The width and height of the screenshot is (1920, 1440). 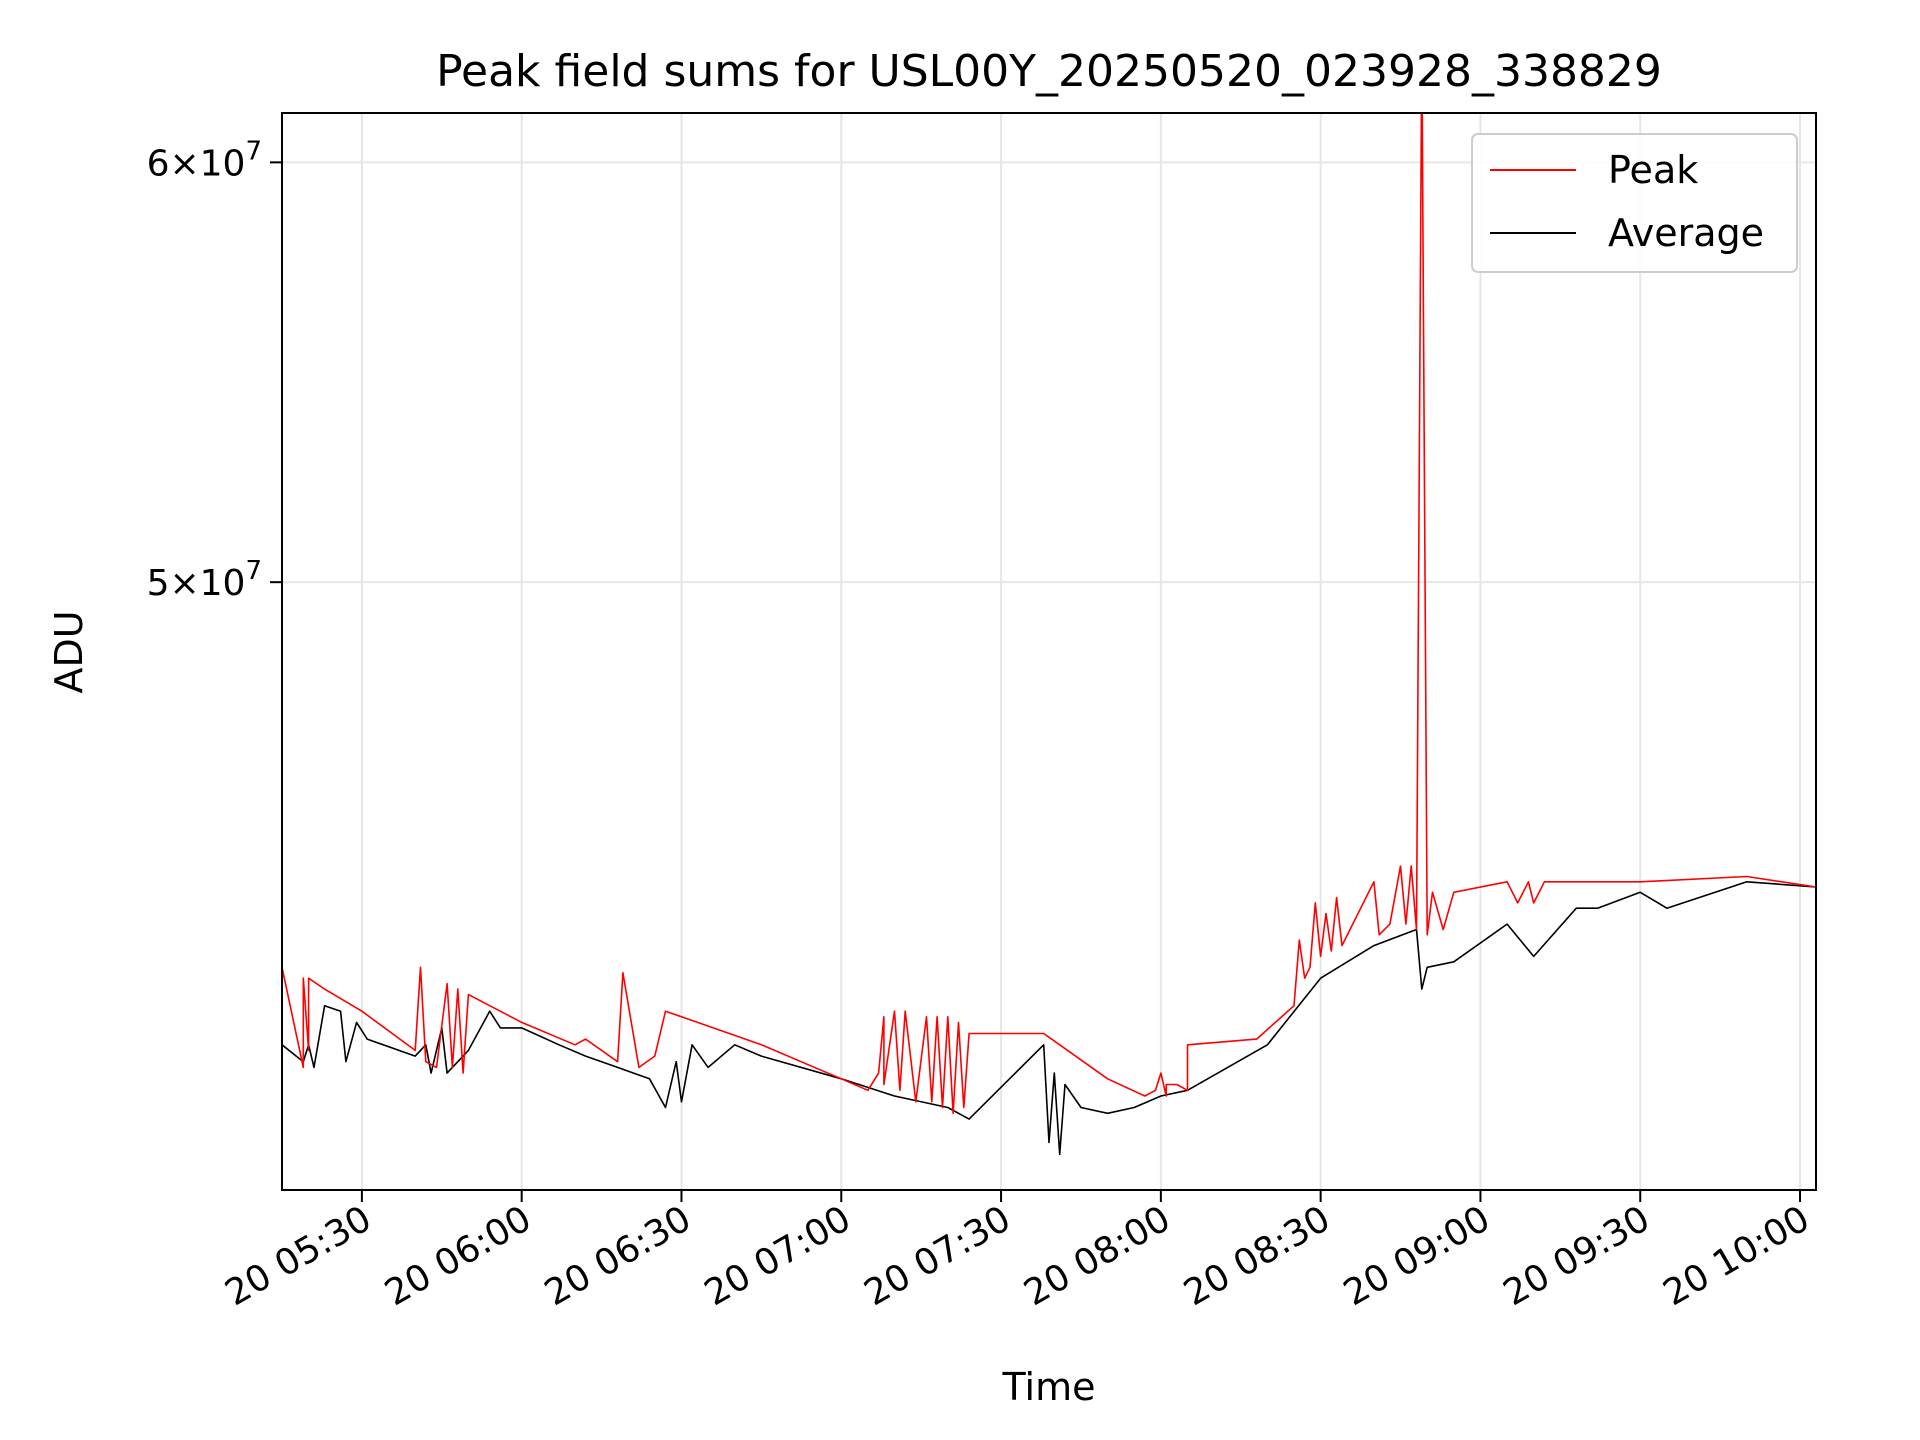 I want to click on legend-label-average: Average, so click(x=1686, y=233).